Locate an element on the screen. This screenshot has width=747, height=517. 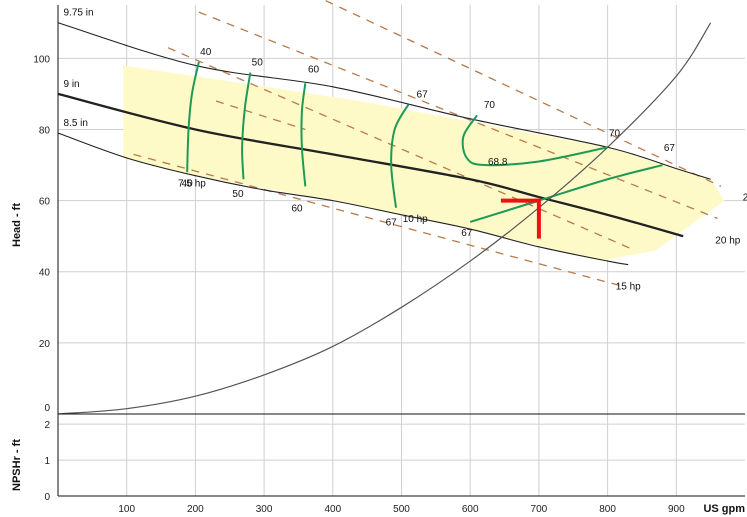
npsh-tick-label: 2 is located at coordinates (47, 425).